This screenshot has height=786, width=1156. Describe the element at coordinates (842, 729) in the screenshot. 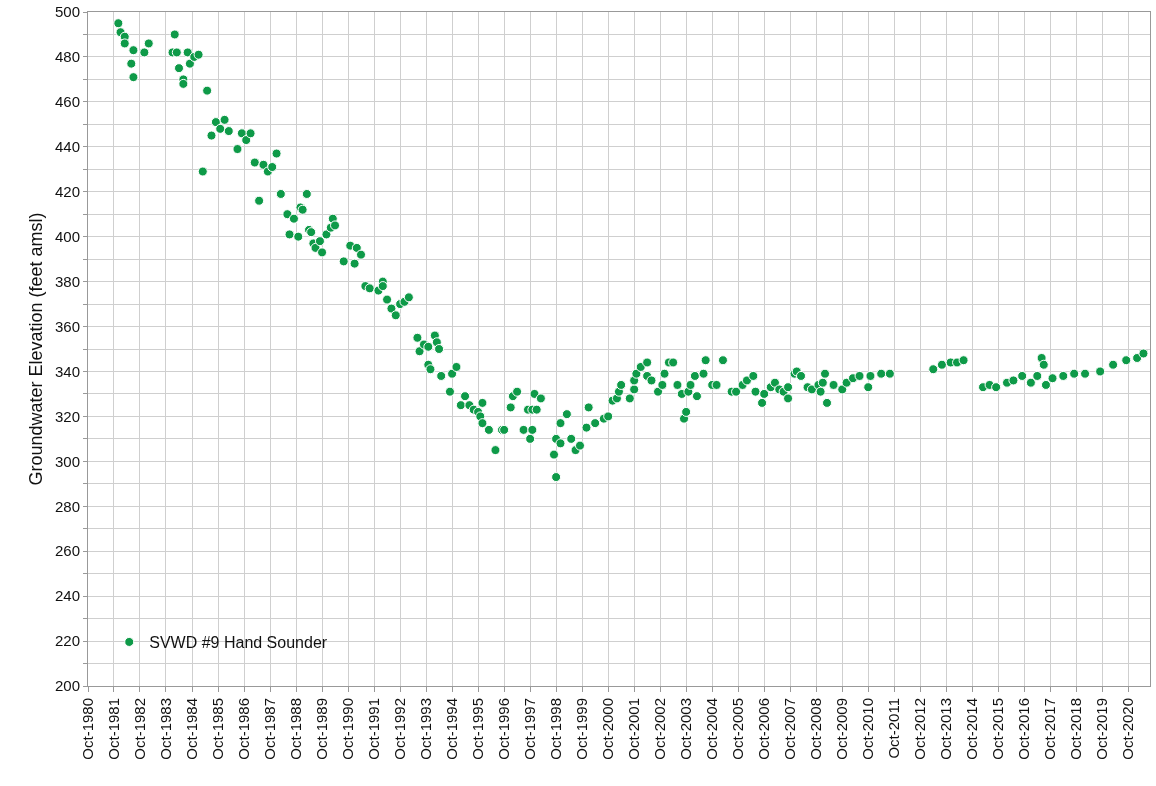

I see `x-tick-label: Oct-2009` at that location.